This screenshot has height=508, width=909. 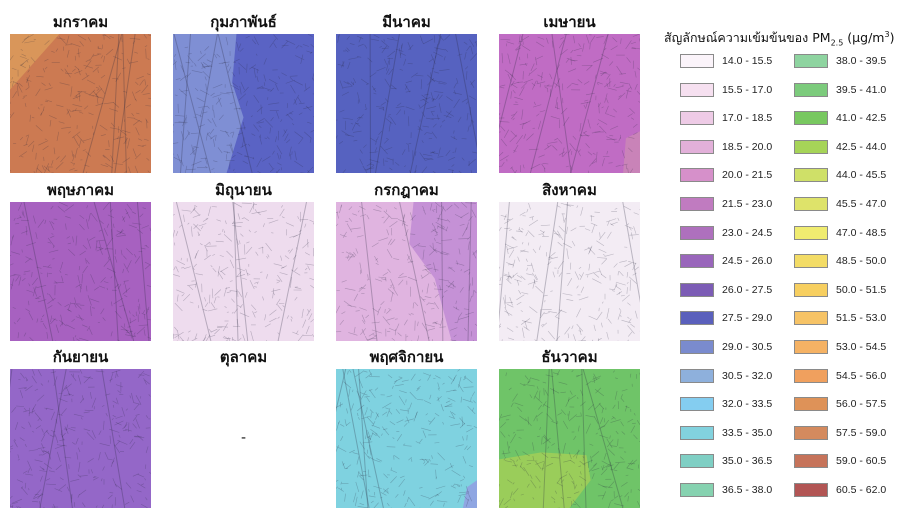 I want to click on legend-item: 39.5 - 41.0, so click(x=849, y=90).